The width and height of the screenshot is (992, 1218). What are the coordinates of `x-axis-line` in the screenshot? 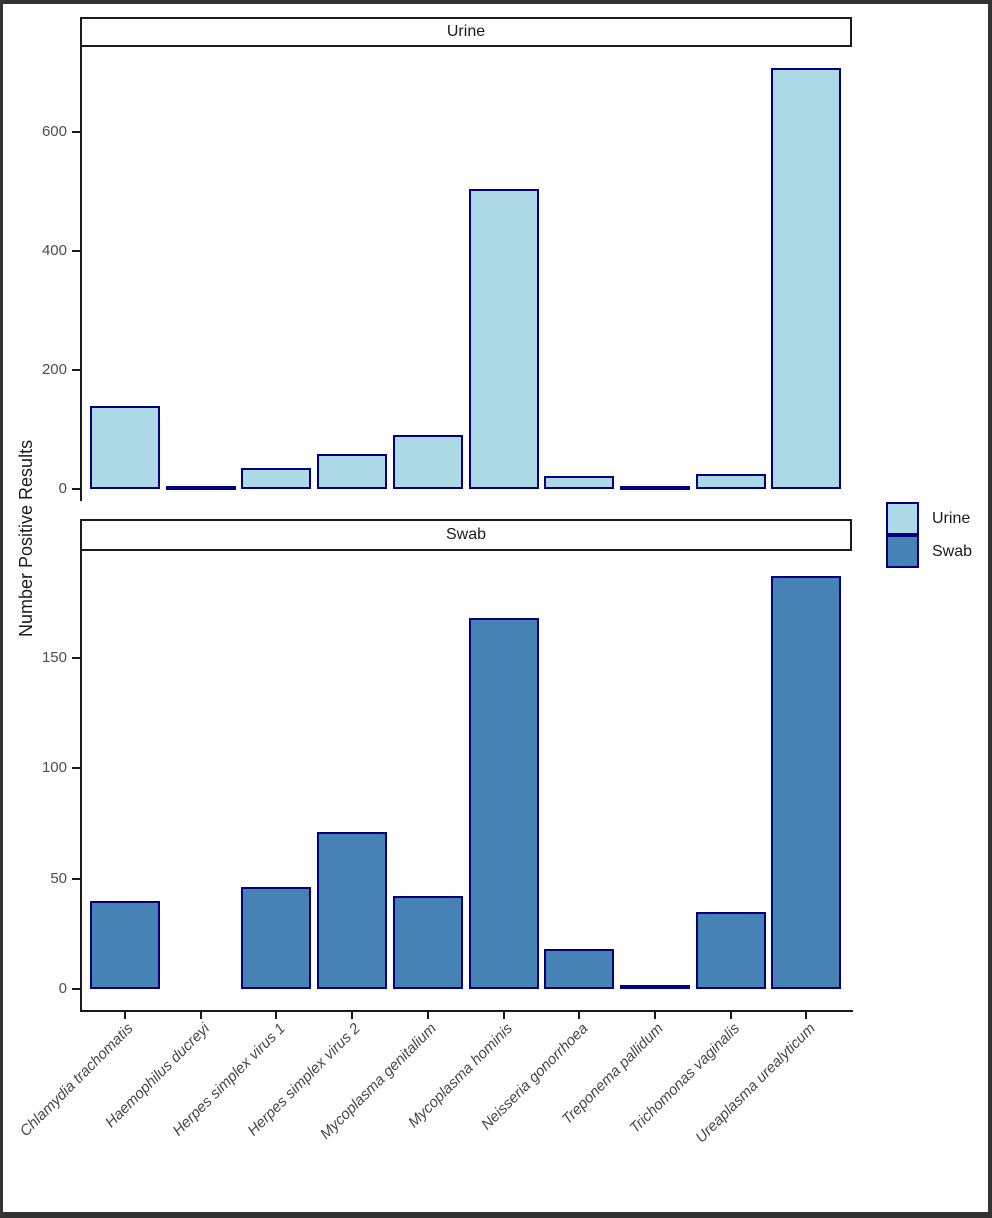 It's located at (466, 1011).